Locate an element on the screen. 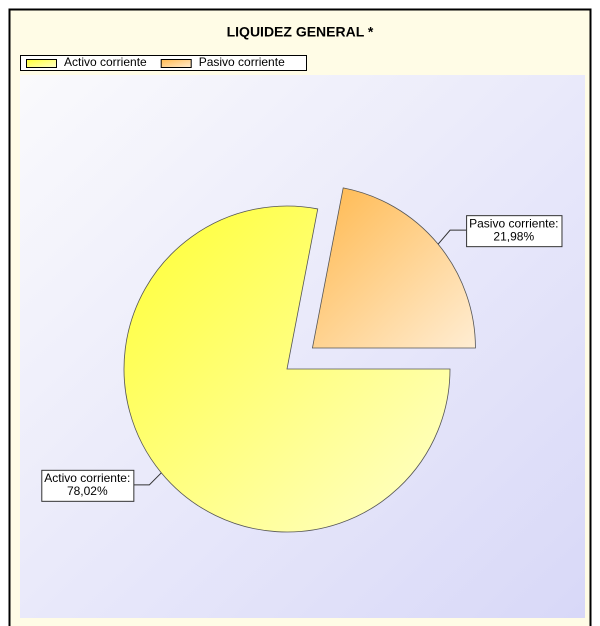 Image resolution: width=600 pixels, height=626 pixels. data-label-name: Activo corriente: is located at coordinates (87, 478).